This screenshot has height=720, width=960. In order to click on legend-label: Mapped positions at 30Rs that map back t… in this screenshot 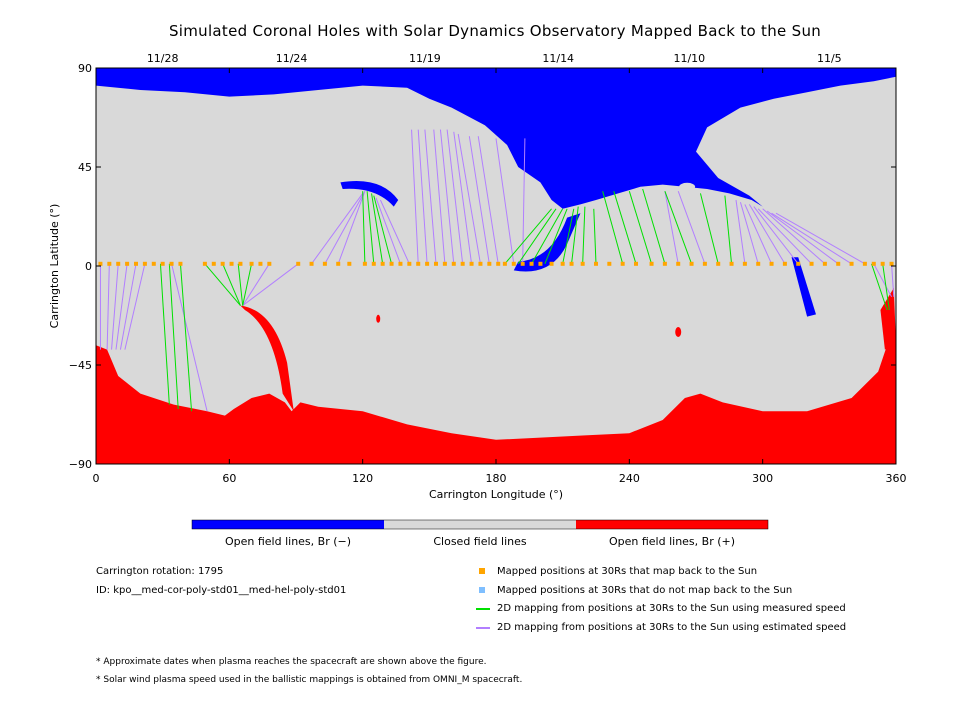, I will do `click(627, 571)`.